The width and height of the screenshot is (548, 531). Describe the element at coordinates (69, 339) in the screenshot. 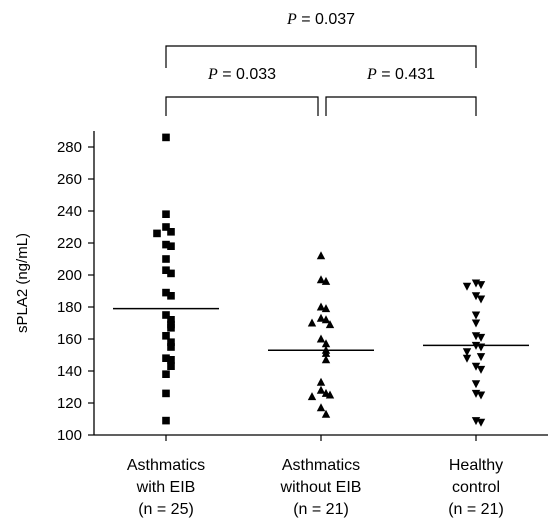

I see `y-tick-label: 160` at that location.